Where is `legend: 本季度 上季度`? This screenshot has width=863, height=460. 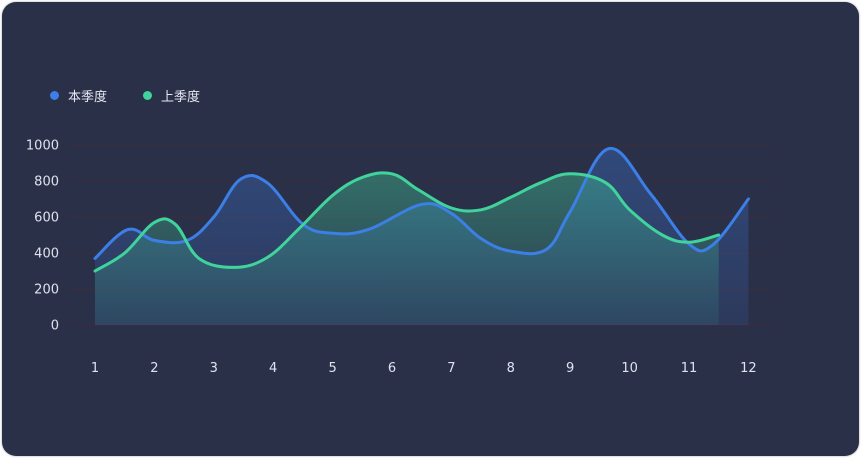 legend: 本季度 上季度 is located at coordinates (143, 95).